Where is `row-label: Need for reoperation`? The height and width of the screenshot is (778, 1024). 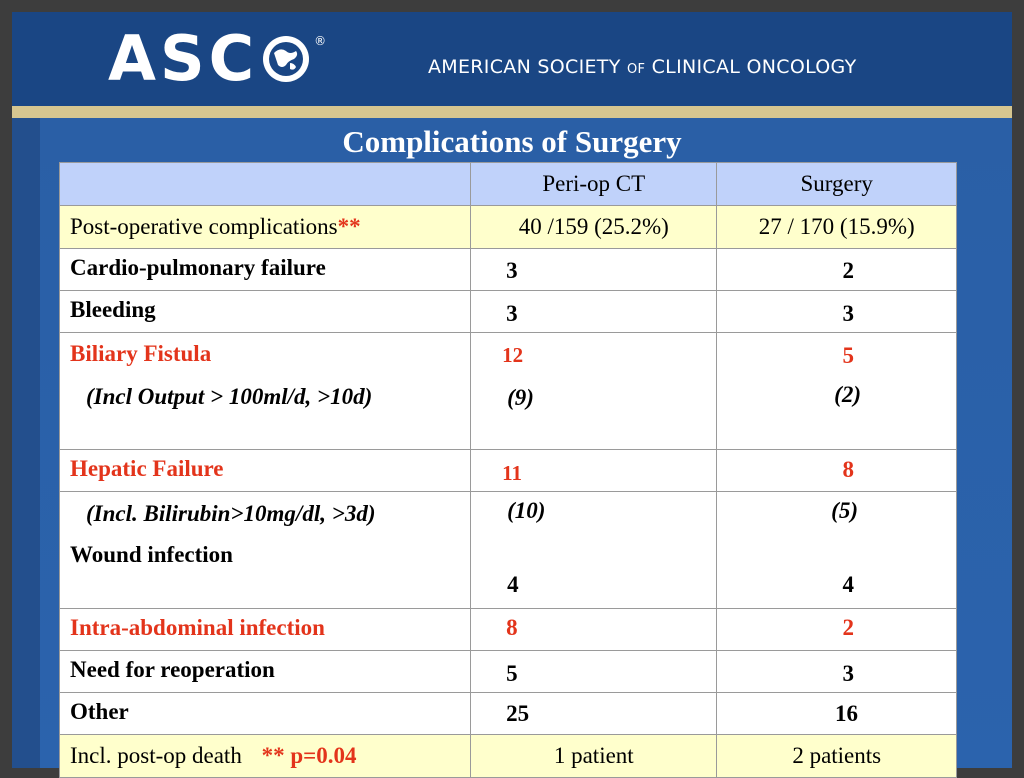
row-label: Need for reoperation is located at coordinates (265, 671).